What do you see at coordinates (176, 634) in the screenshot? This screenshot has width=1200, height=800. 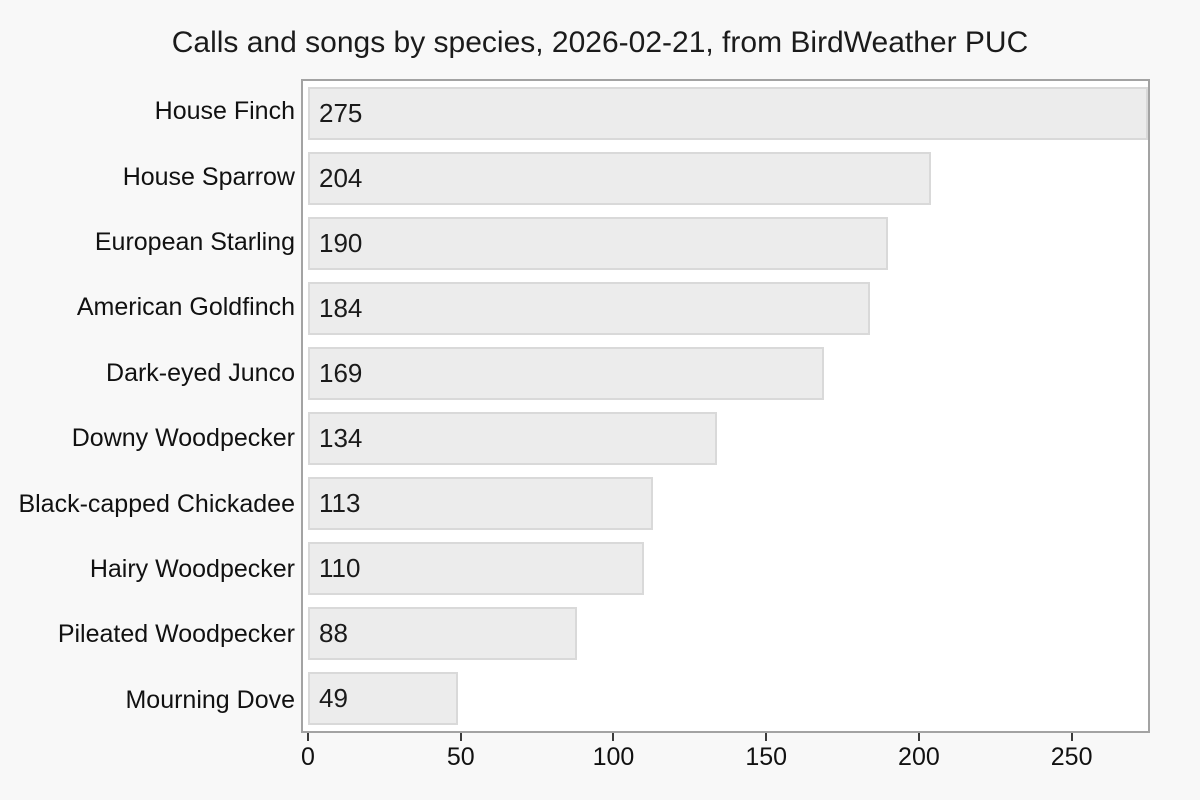 I see `category-label: Pileated Woodpecker` at bounding box center [176, 634].